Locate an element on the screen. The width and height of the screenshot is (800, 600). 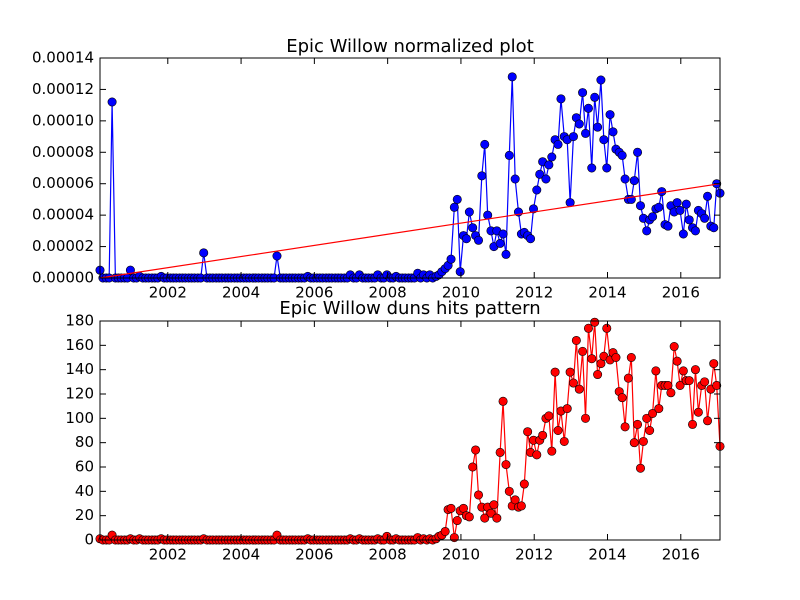
x-tick-label: 2014 is located at coordinates (607, 293).